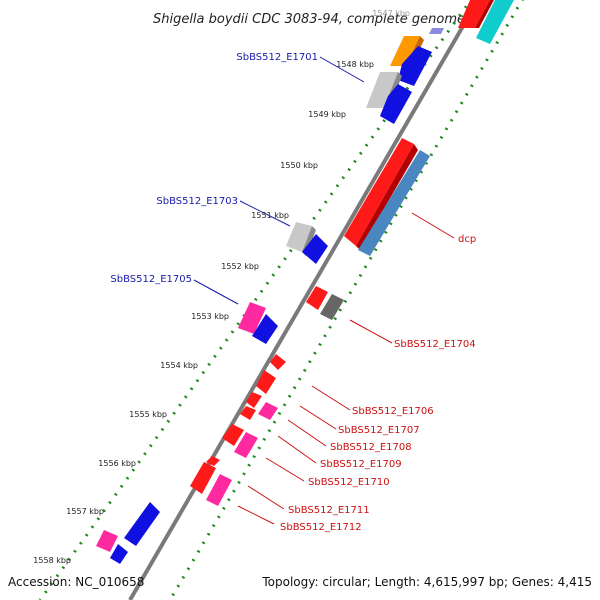  Describe the element at coordinates (297, 449) in the screenshot. I see `leader-e1709` at that location.